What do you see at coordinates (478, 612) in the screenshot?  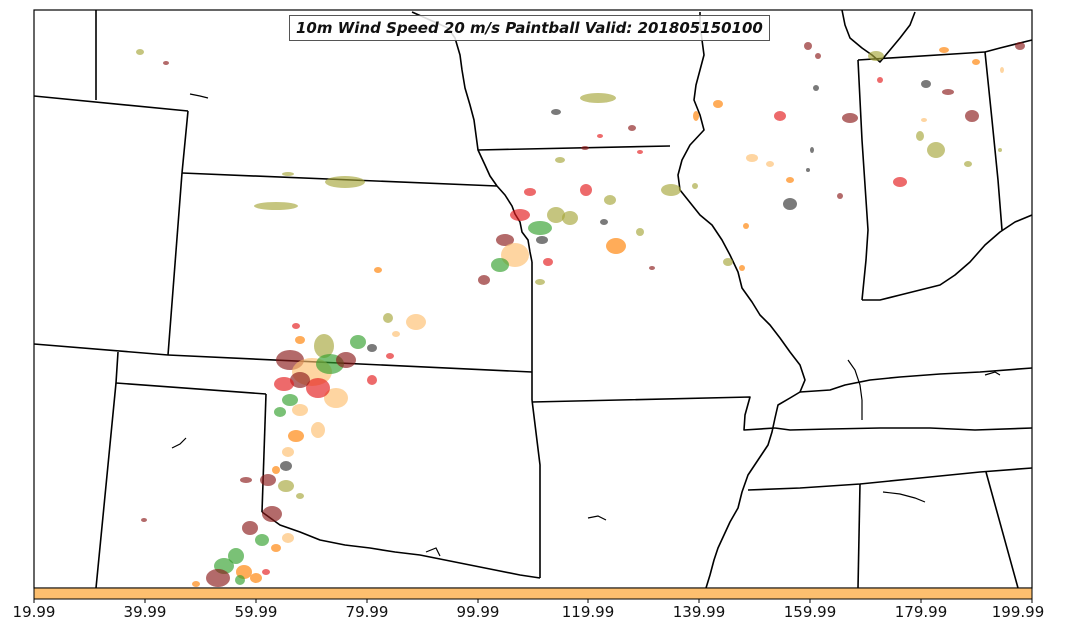 I see `colorbar-tick-label: 99.99` at bounding box center [478, 612].